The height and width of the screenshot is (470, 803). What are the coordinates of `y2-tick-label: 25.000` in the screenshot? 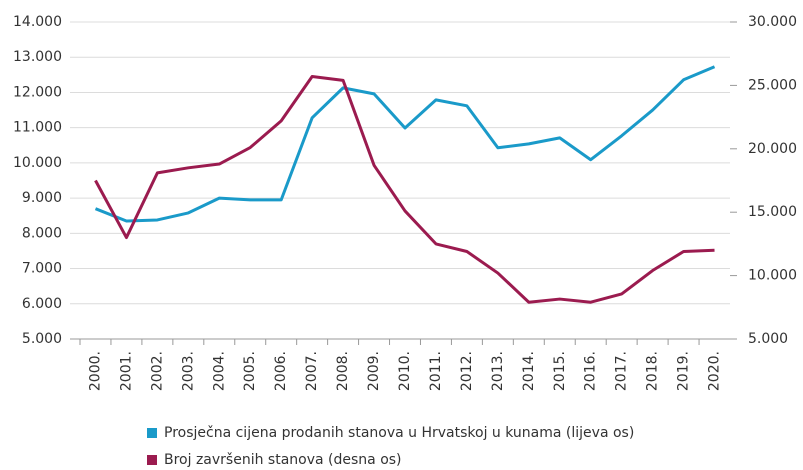 It's located at (772, 85).